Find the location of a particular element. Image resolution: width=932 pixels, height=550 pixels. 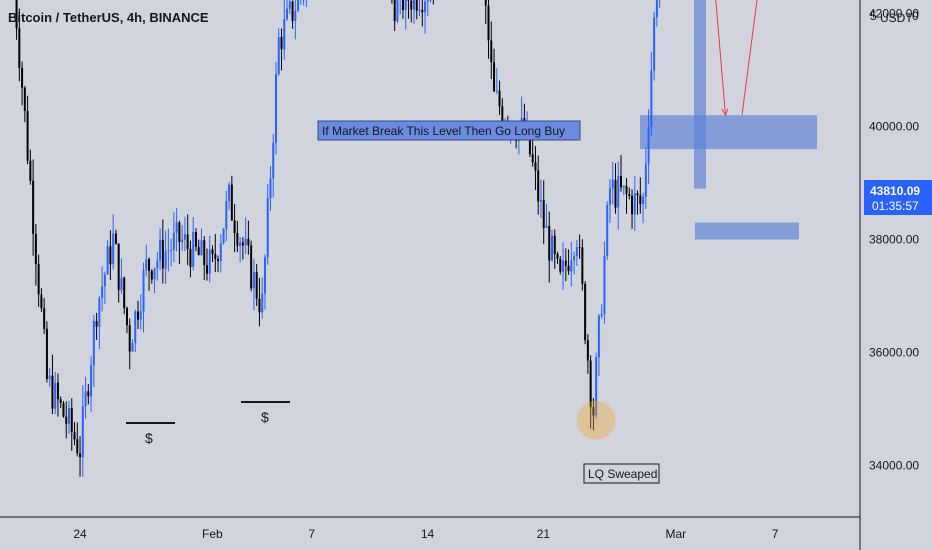

axis-badge-right: 0 is located at coordinates (915, 16).